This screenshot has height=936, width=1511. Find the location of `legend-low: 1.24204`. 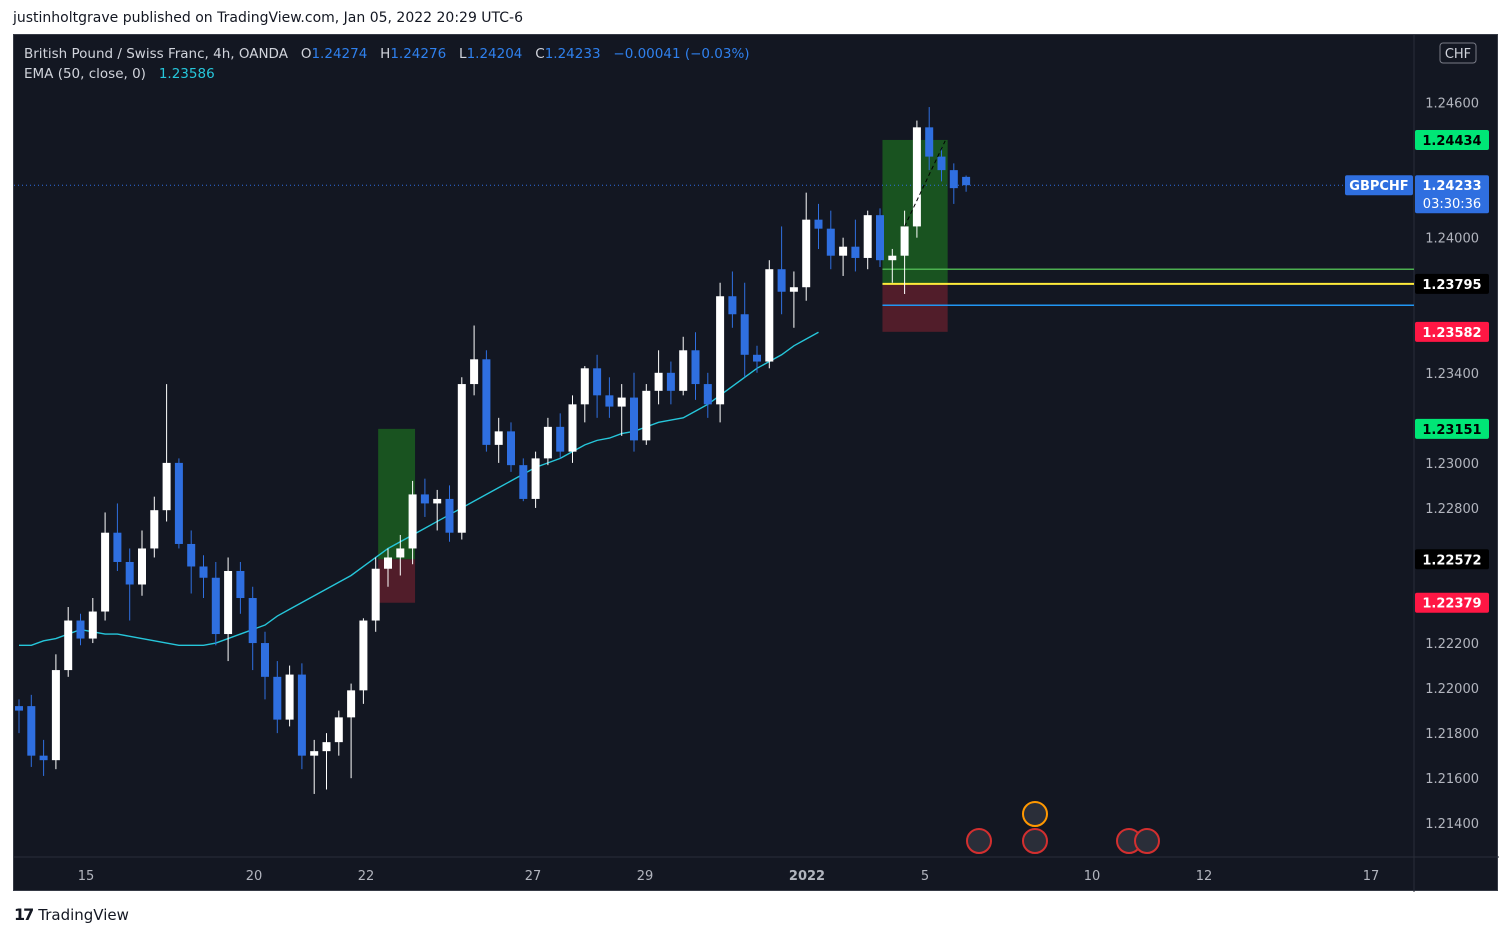

legend-low: 1.24204 is located at coordinates (494, 54).